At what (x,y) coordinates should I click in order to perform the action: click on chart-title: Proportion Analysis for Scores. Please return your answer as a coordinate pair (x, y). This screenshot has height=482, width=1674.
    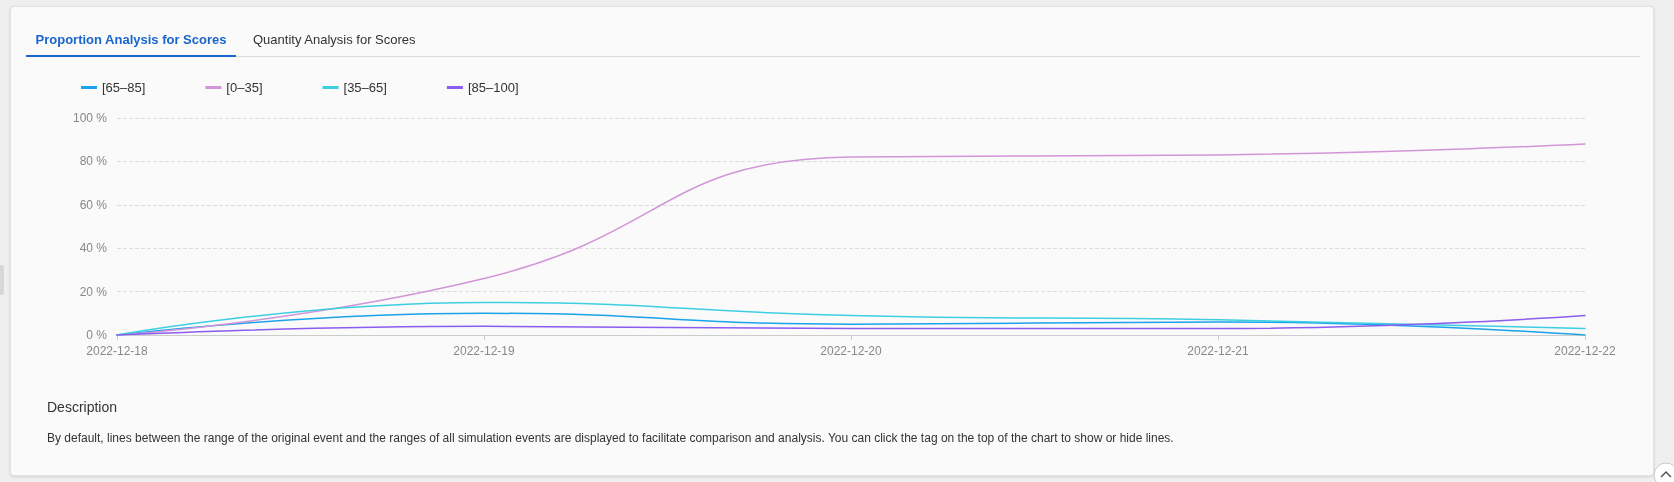
    Looking at the image, I should click on (131, 39).